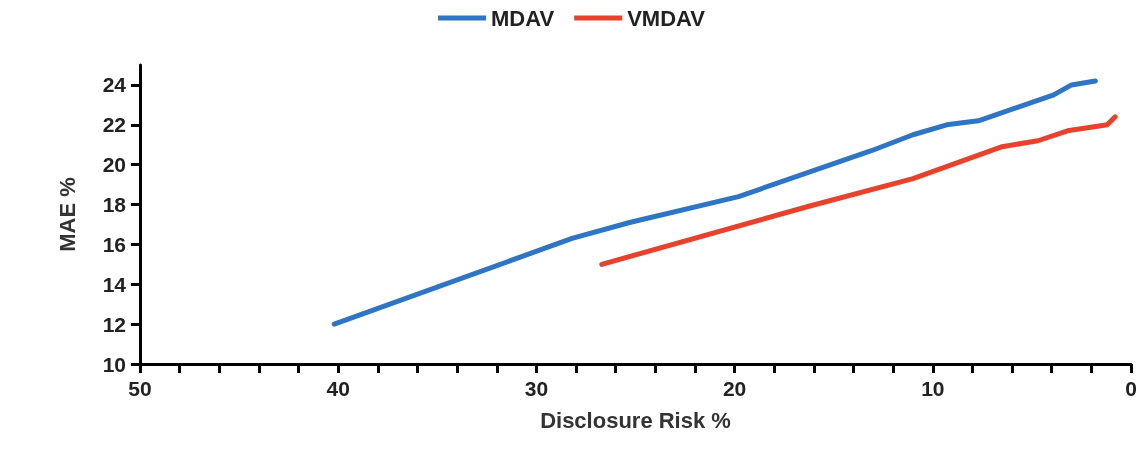 This screenshot has height=466, width=1143. I want to click on x-tick-label: 50, so click(140, 388).